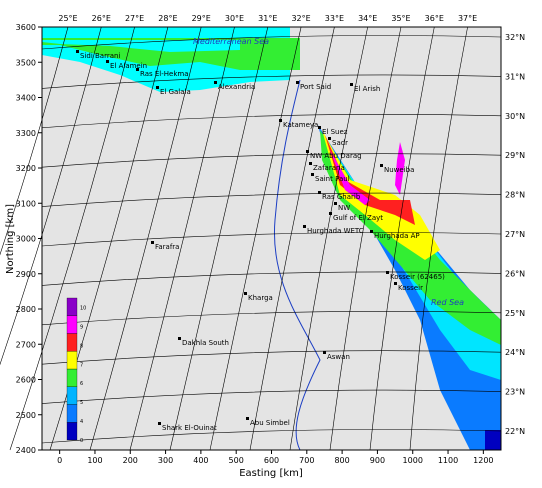 This screenshot has width=542, height=488. What do you see at coordinates (26, 133) in the screenshot?
I see `y-tick-label: 3300` at bounding box center [26, 133].